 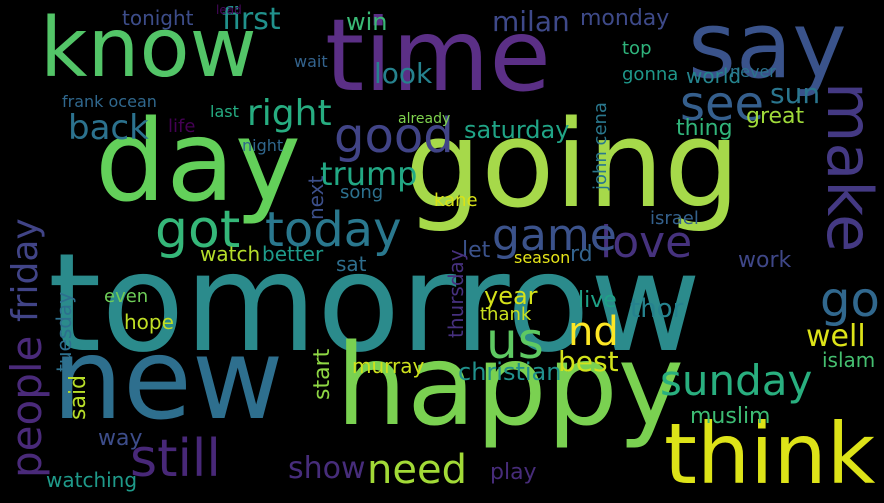 What do you see at coordinates (289, 113) in the screenshot?
I see `word-right: right` at bounding box center [289, 113].